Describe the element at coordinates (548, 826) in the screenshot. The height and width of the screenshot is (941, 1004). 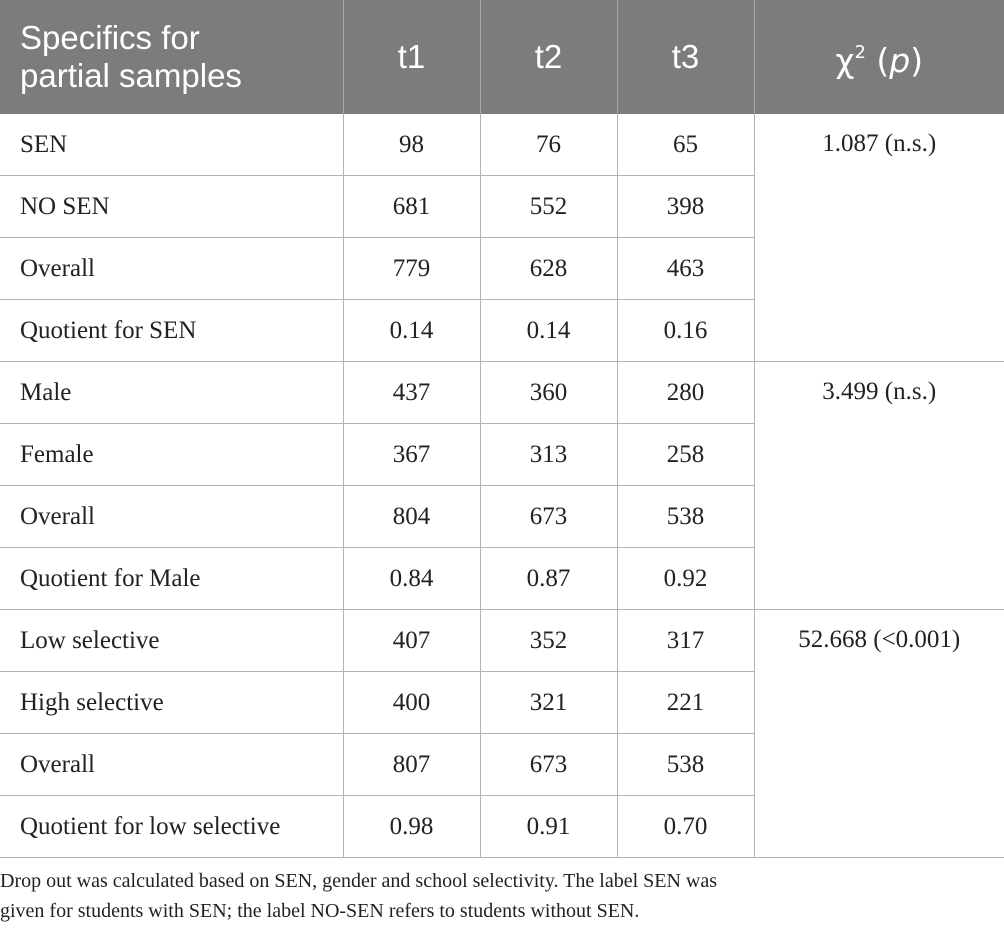
I see `cell-t2: 0.91` at that location.